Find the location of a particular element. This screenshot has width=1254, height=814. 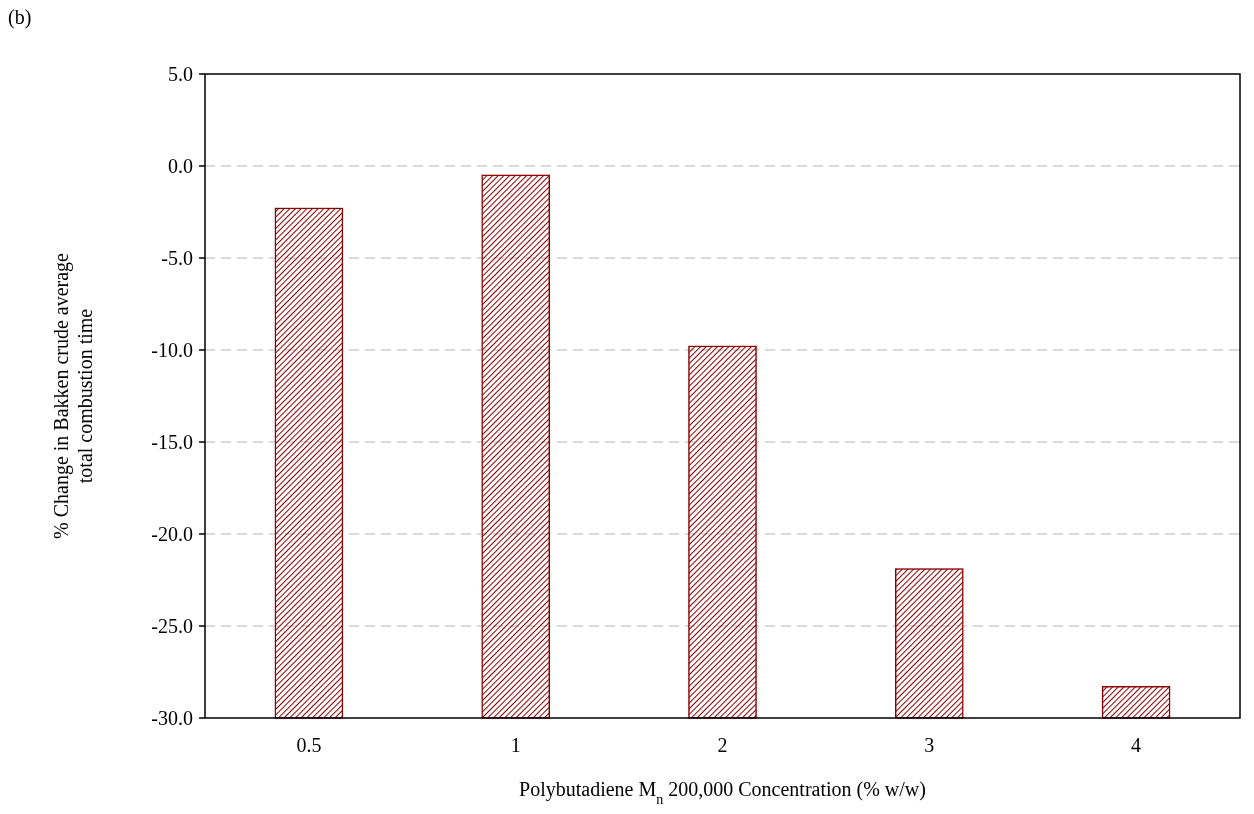

y-tick-label: -5.0 is located at coordinates (177, 258).